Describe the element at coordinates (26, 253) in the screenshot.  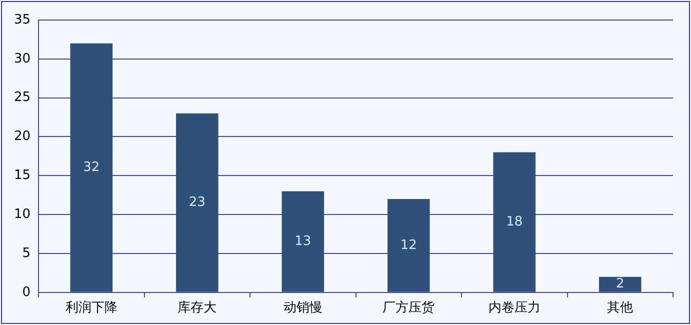
I see `y-tick-label: 5` at that location.